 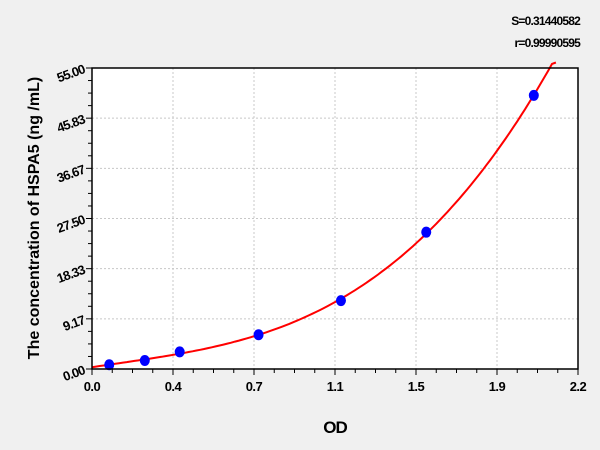 I want to click on x-axis-label: OD, so click(x=335, y=427).